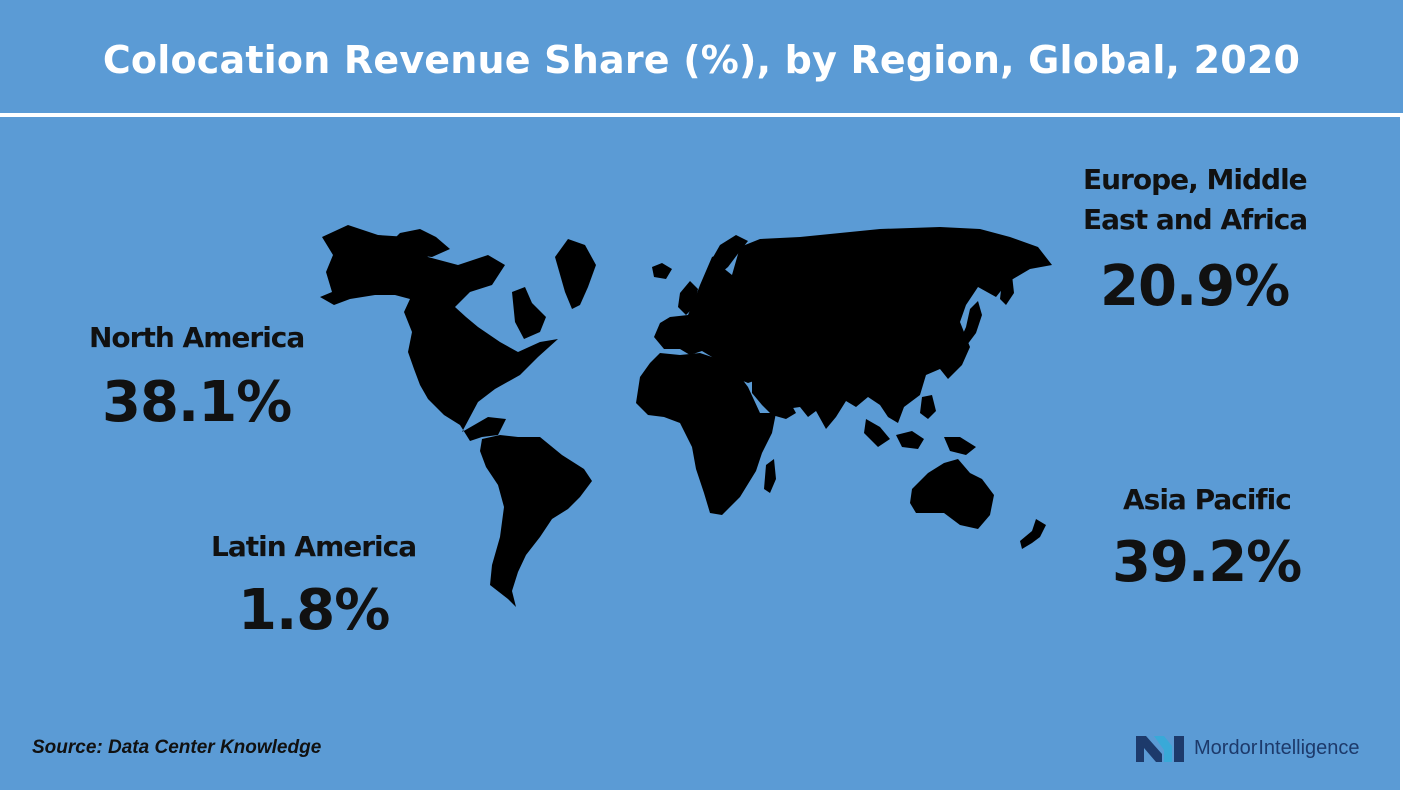 This screenshot has width=1403, height=790. I want to click on mordor-intelligence-logo: Mordor Intelligence, so click(1248, 748).